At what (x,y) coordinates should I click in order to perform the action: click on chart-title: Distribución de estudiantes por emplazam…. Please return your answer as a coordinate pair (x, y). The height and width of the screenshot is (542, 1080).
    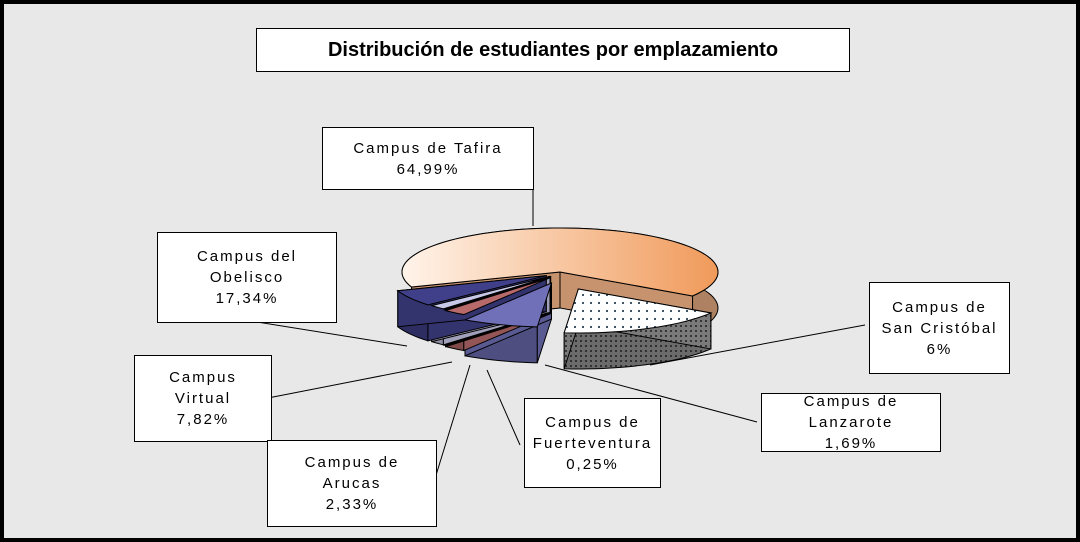
    Looking at the image, I should click on (553, 50).